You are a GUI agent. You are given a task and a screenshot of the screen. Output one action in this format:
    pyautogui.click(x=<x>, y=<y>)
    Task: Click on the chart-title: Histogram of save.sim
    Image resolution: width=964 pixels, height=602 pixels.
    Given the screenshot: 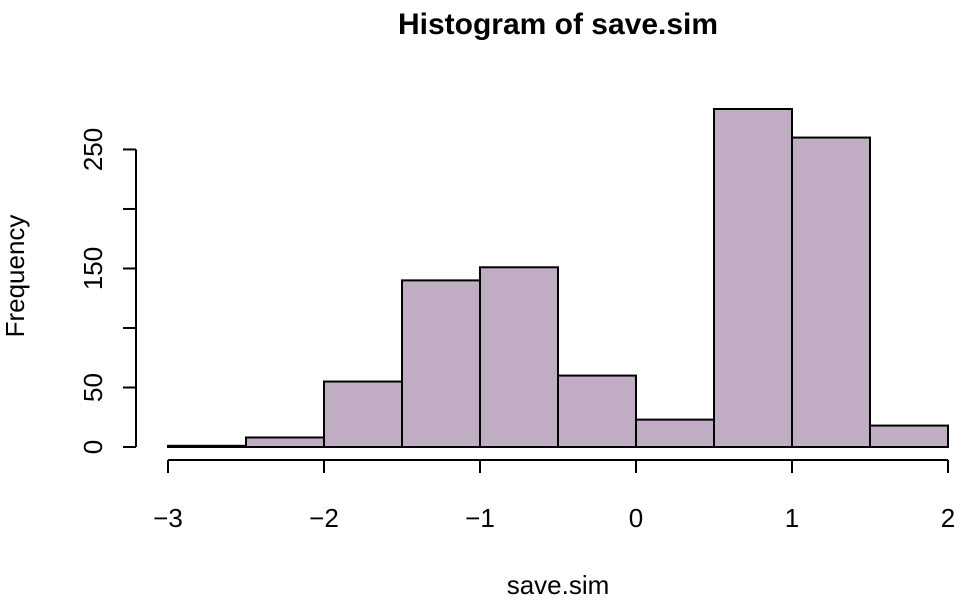 What is the action you would take?
    pyautogui.click(x=558, y=24)
    